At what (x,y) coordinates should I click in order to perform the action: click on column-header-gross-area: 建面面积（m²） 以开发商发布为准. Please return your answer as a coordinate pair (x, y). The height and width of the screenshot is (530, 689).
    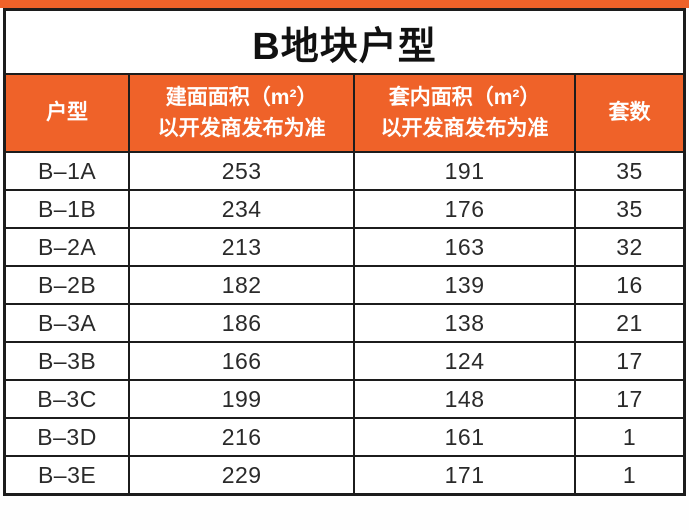
    Looking at the image, I should click on (242, 113).